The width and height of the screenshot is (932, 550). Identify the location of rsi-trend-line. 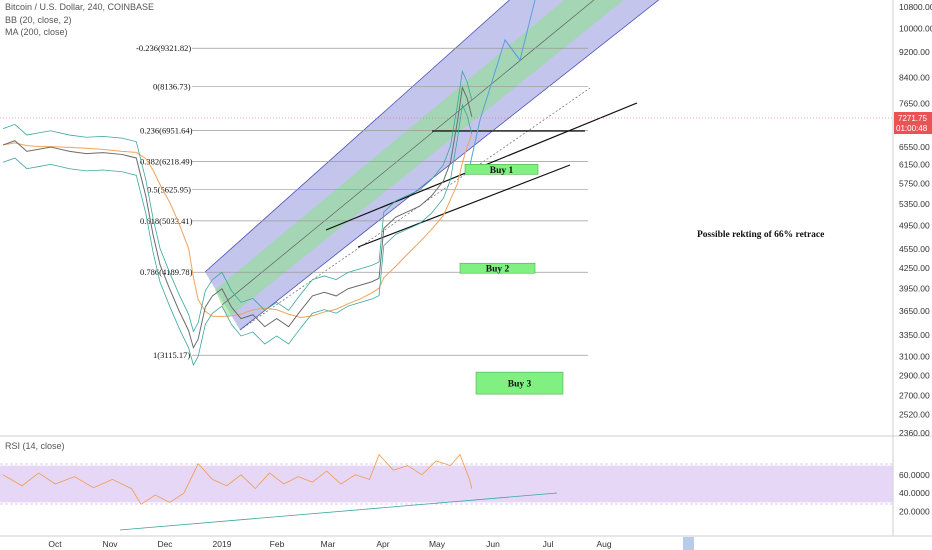
(338, 511).